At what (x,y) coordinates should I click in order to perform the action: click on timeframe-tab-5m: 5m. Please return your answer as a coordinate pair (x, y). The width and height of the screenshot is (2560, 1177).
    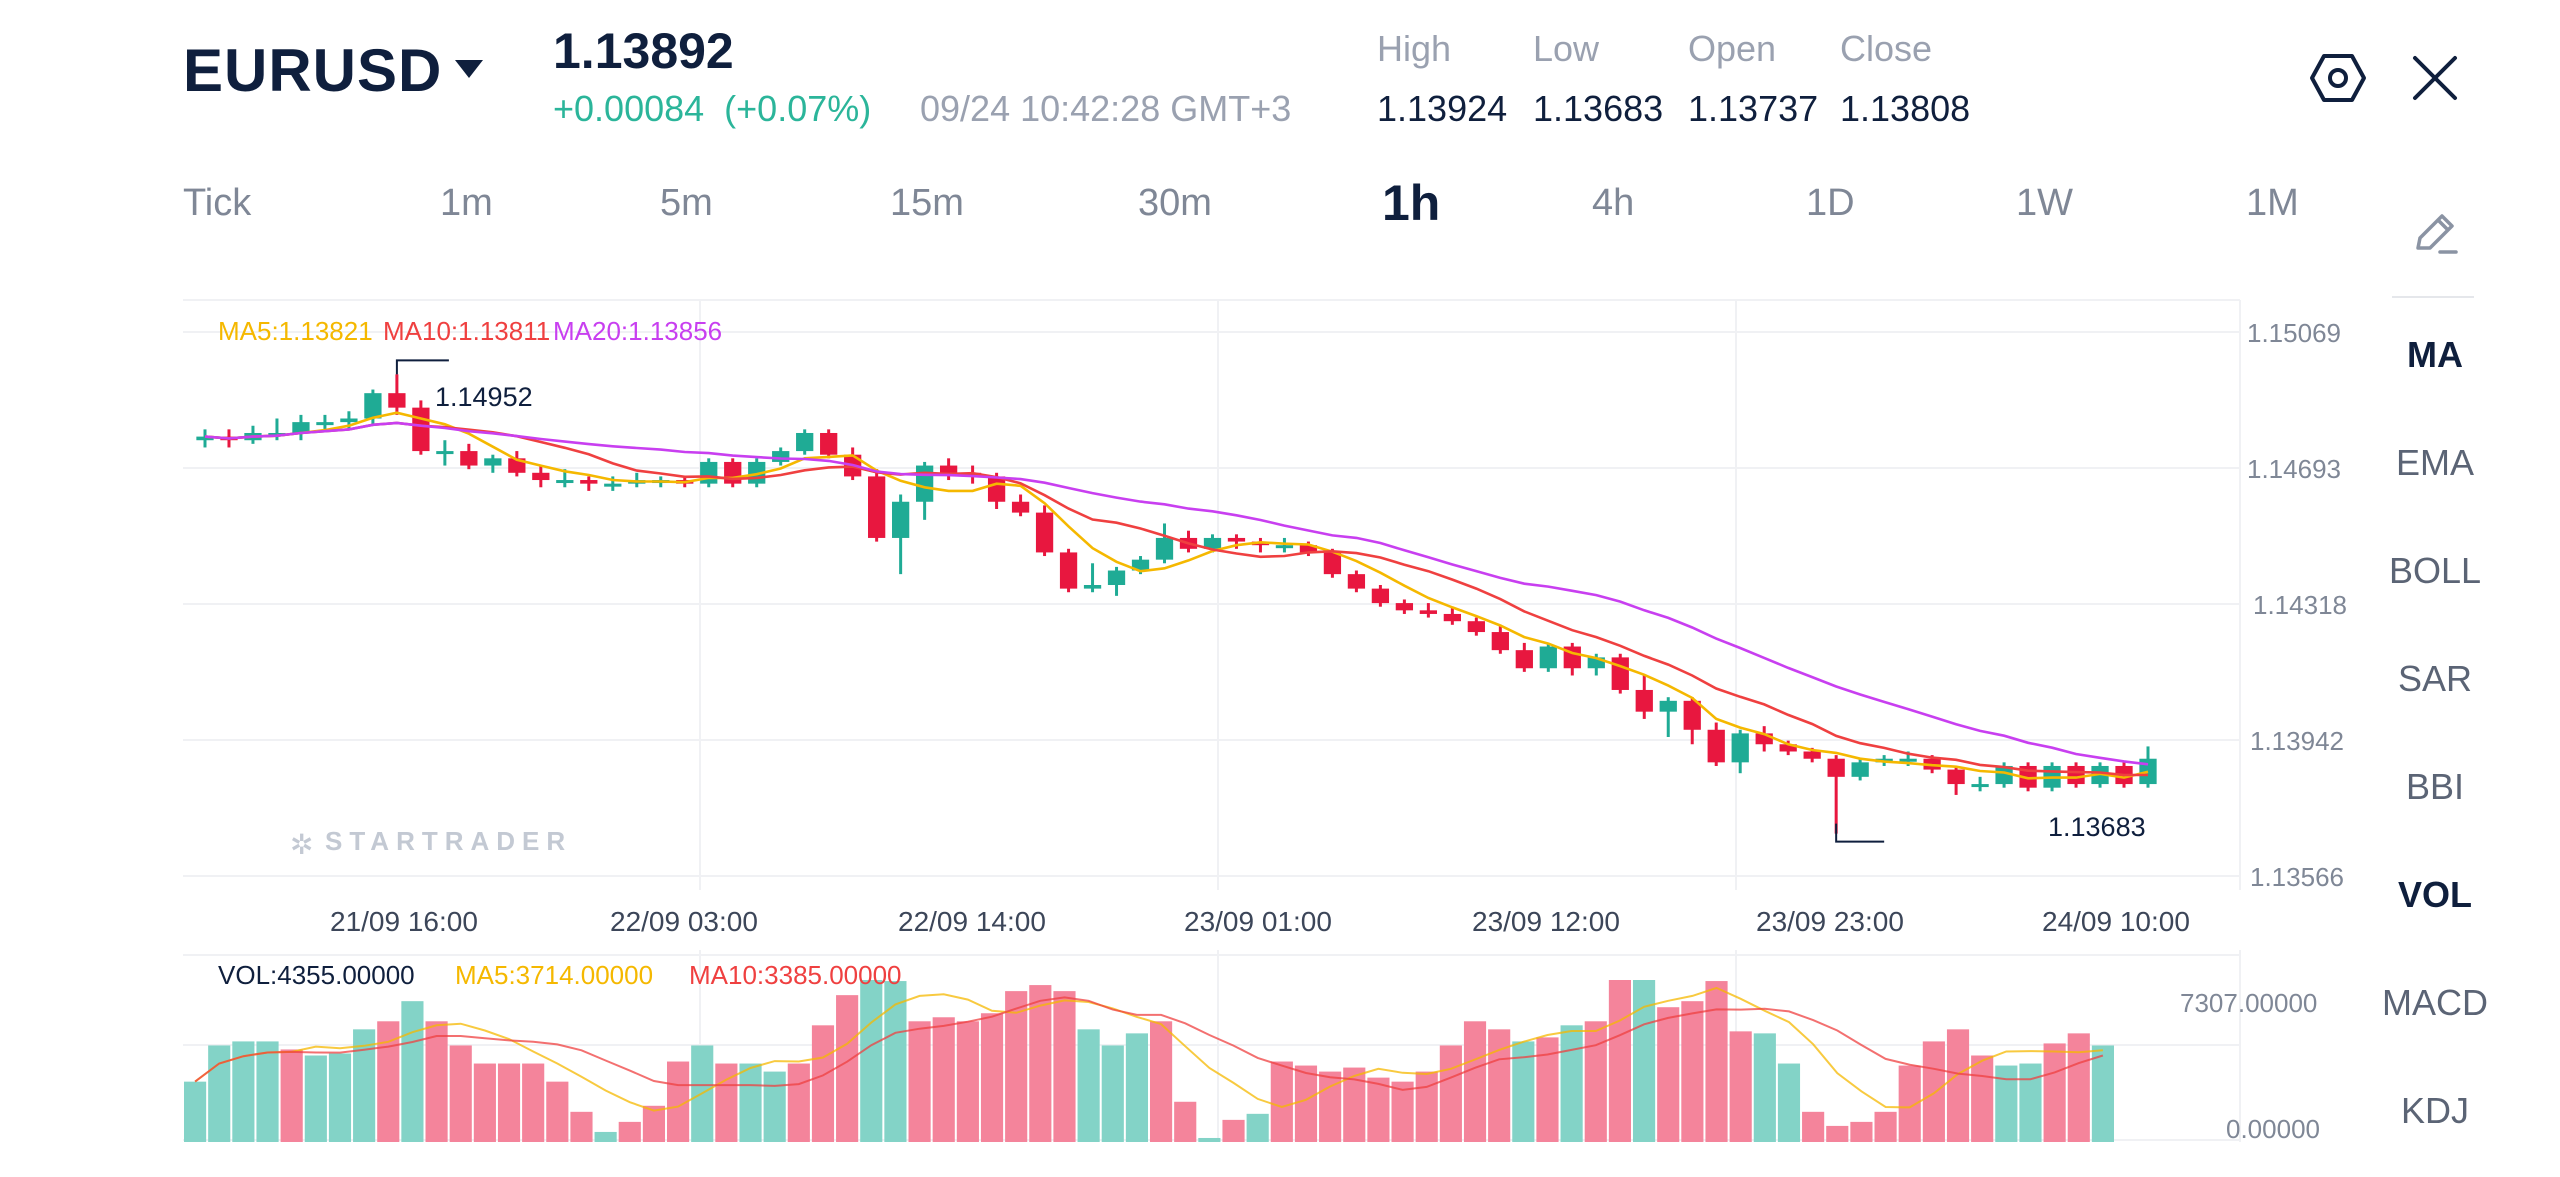
    Looking at the image, I should click on (686, 203).